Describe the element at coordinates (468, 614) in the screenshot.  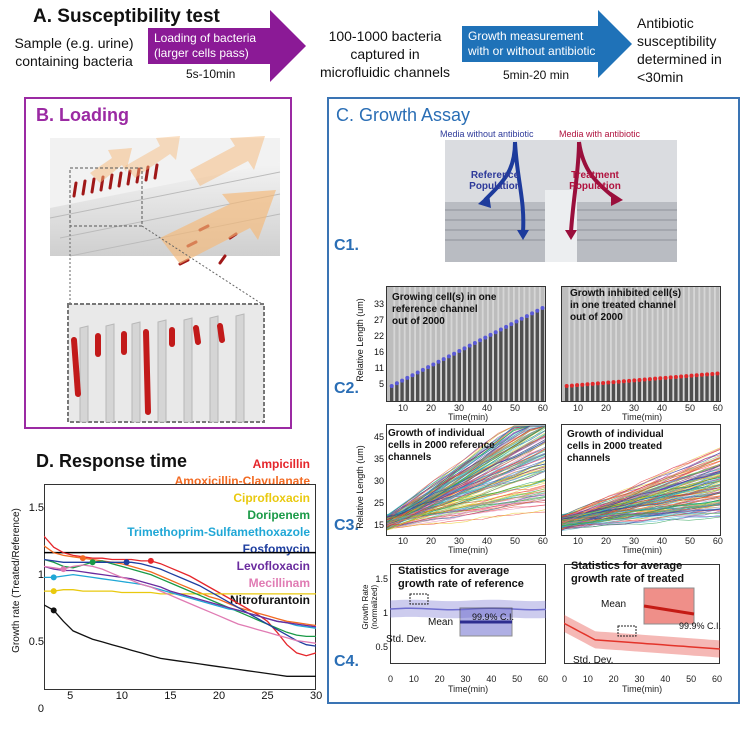
I see `stats-frame` at that location.